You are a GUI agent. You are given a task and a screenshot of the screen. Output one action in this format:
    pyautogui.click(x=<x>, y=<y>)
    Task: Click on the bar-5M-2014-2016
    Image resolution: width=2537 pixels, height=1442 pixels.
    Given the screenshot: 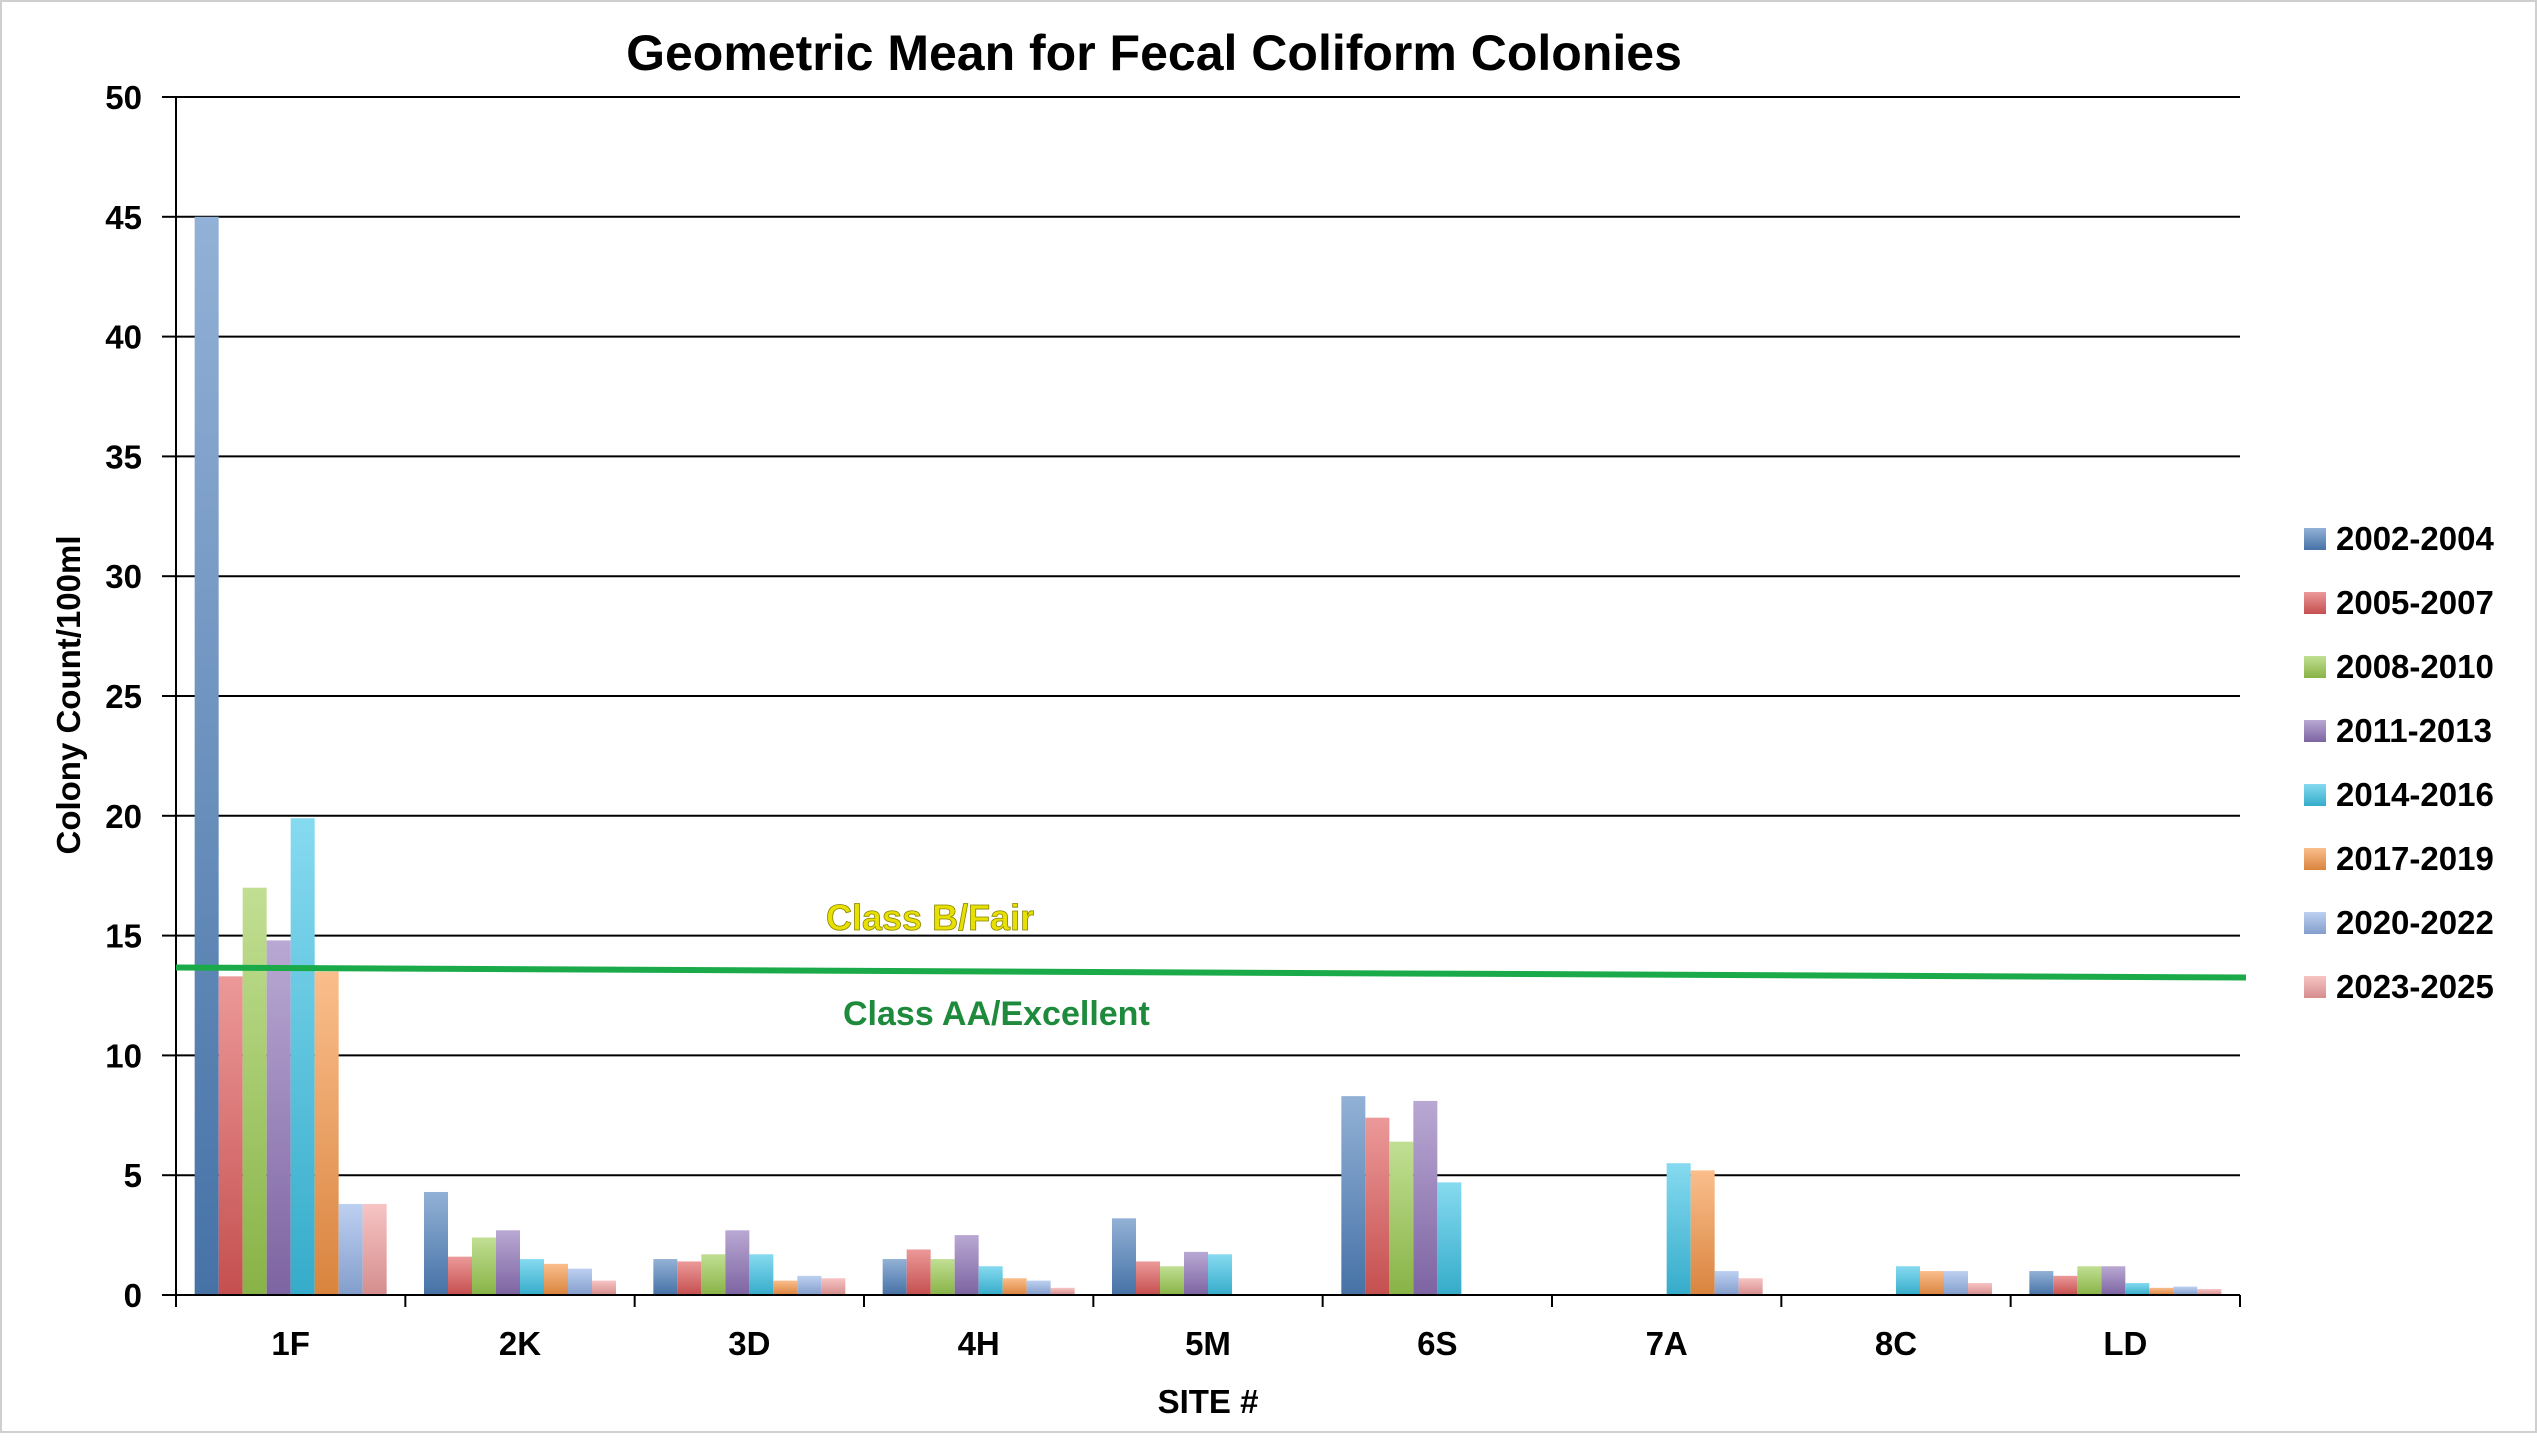 What is the action you would take?
    pyautogui.click(x=1220, y=1274)
    